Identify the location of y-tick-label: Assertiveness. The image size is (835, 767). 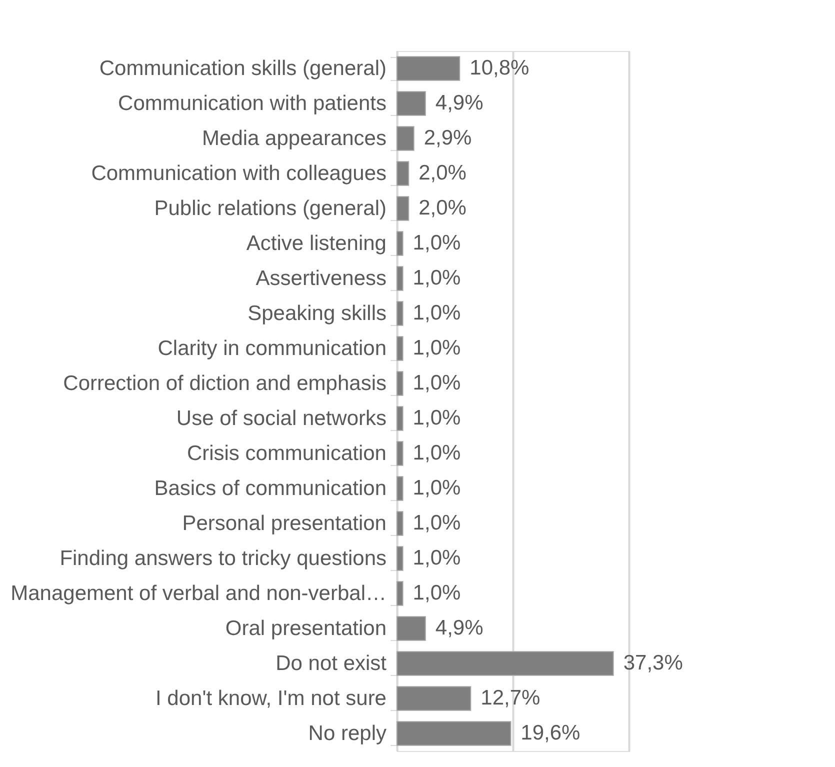
(321, 278).